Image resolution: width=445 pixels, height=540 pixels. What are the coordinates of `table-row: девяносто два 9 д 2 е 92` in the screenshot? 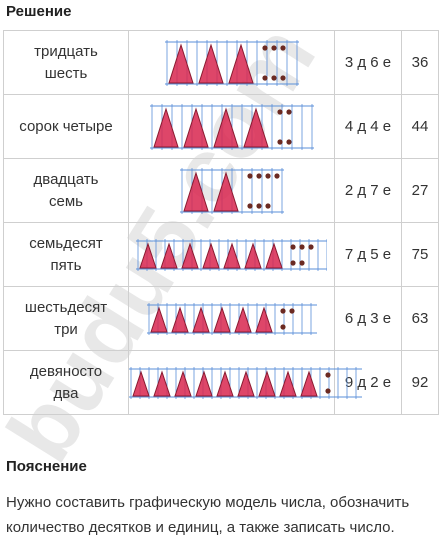 It's located at (221, 382).